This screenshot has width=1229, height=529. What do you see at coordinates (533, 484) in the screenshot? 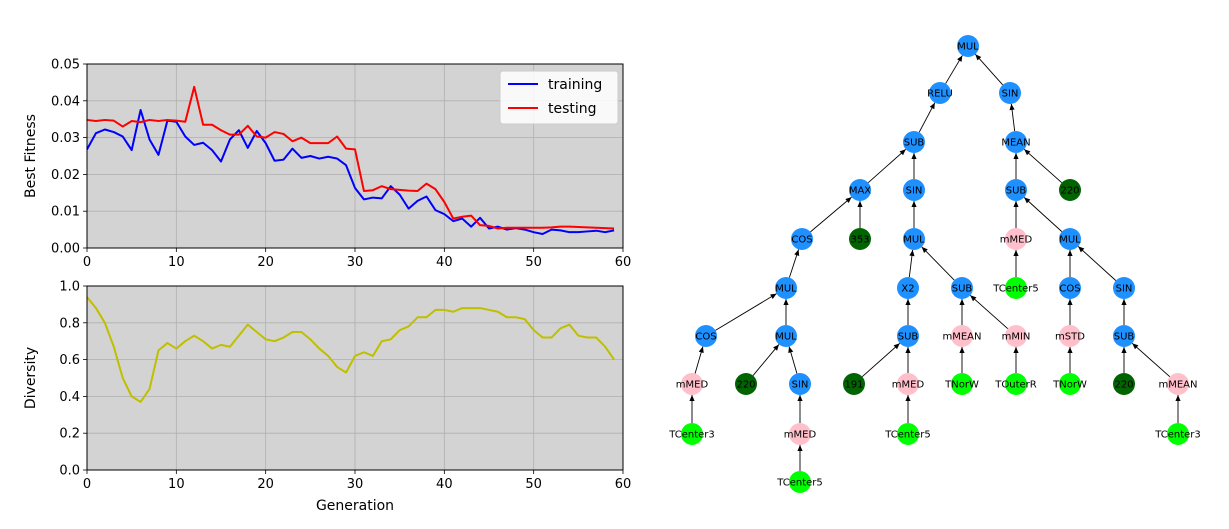
I see `x-tick-label: 50` at bounding box center [533, 484].